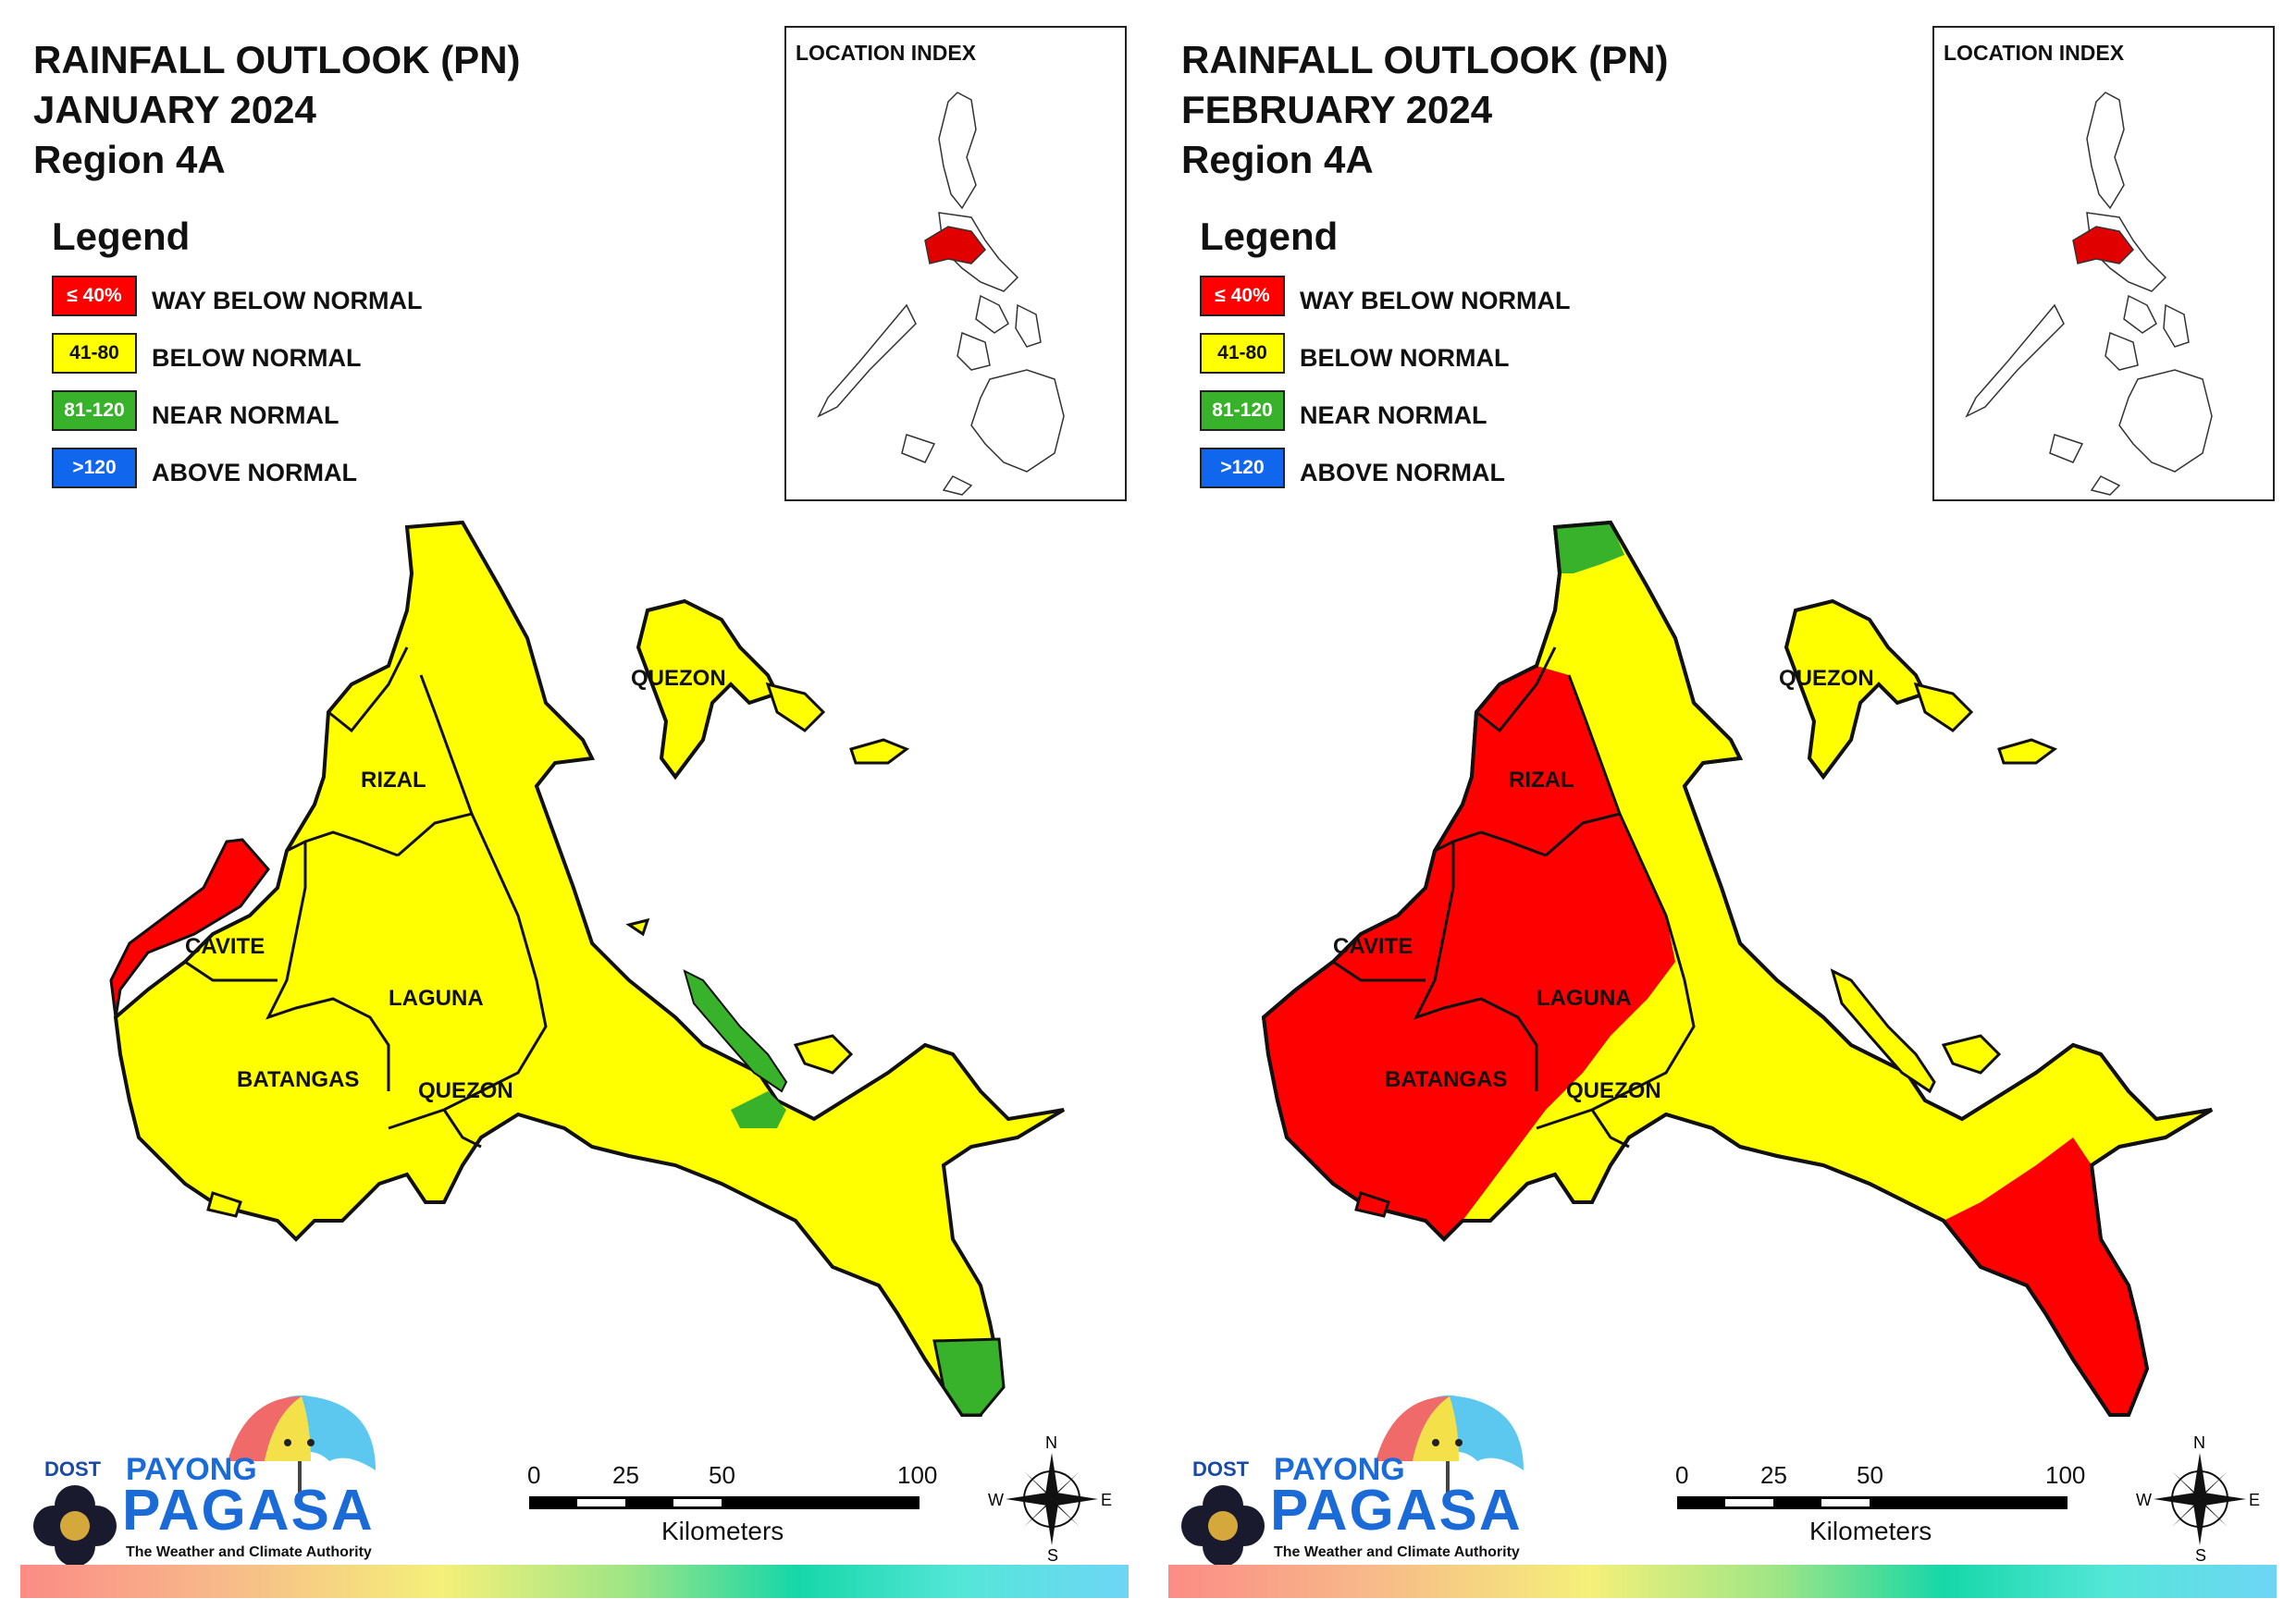 This screenshot has width=2296, height=1623. Describe the element at coordinates (1385, 304) in the screenshot. I see `legend-item-way-below-normal: ≤ 40% WAY BELOW NORMAL` at that location.